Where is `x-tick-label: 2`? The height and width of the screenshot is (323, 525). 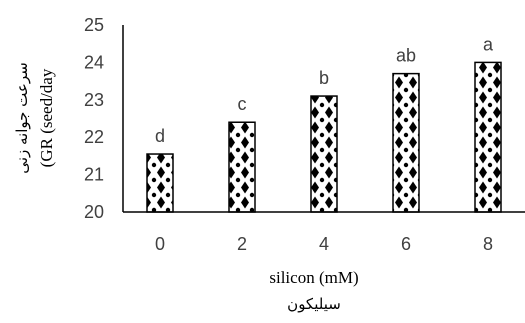 x-tick-label: 2 is located at coordinates (242, 244).